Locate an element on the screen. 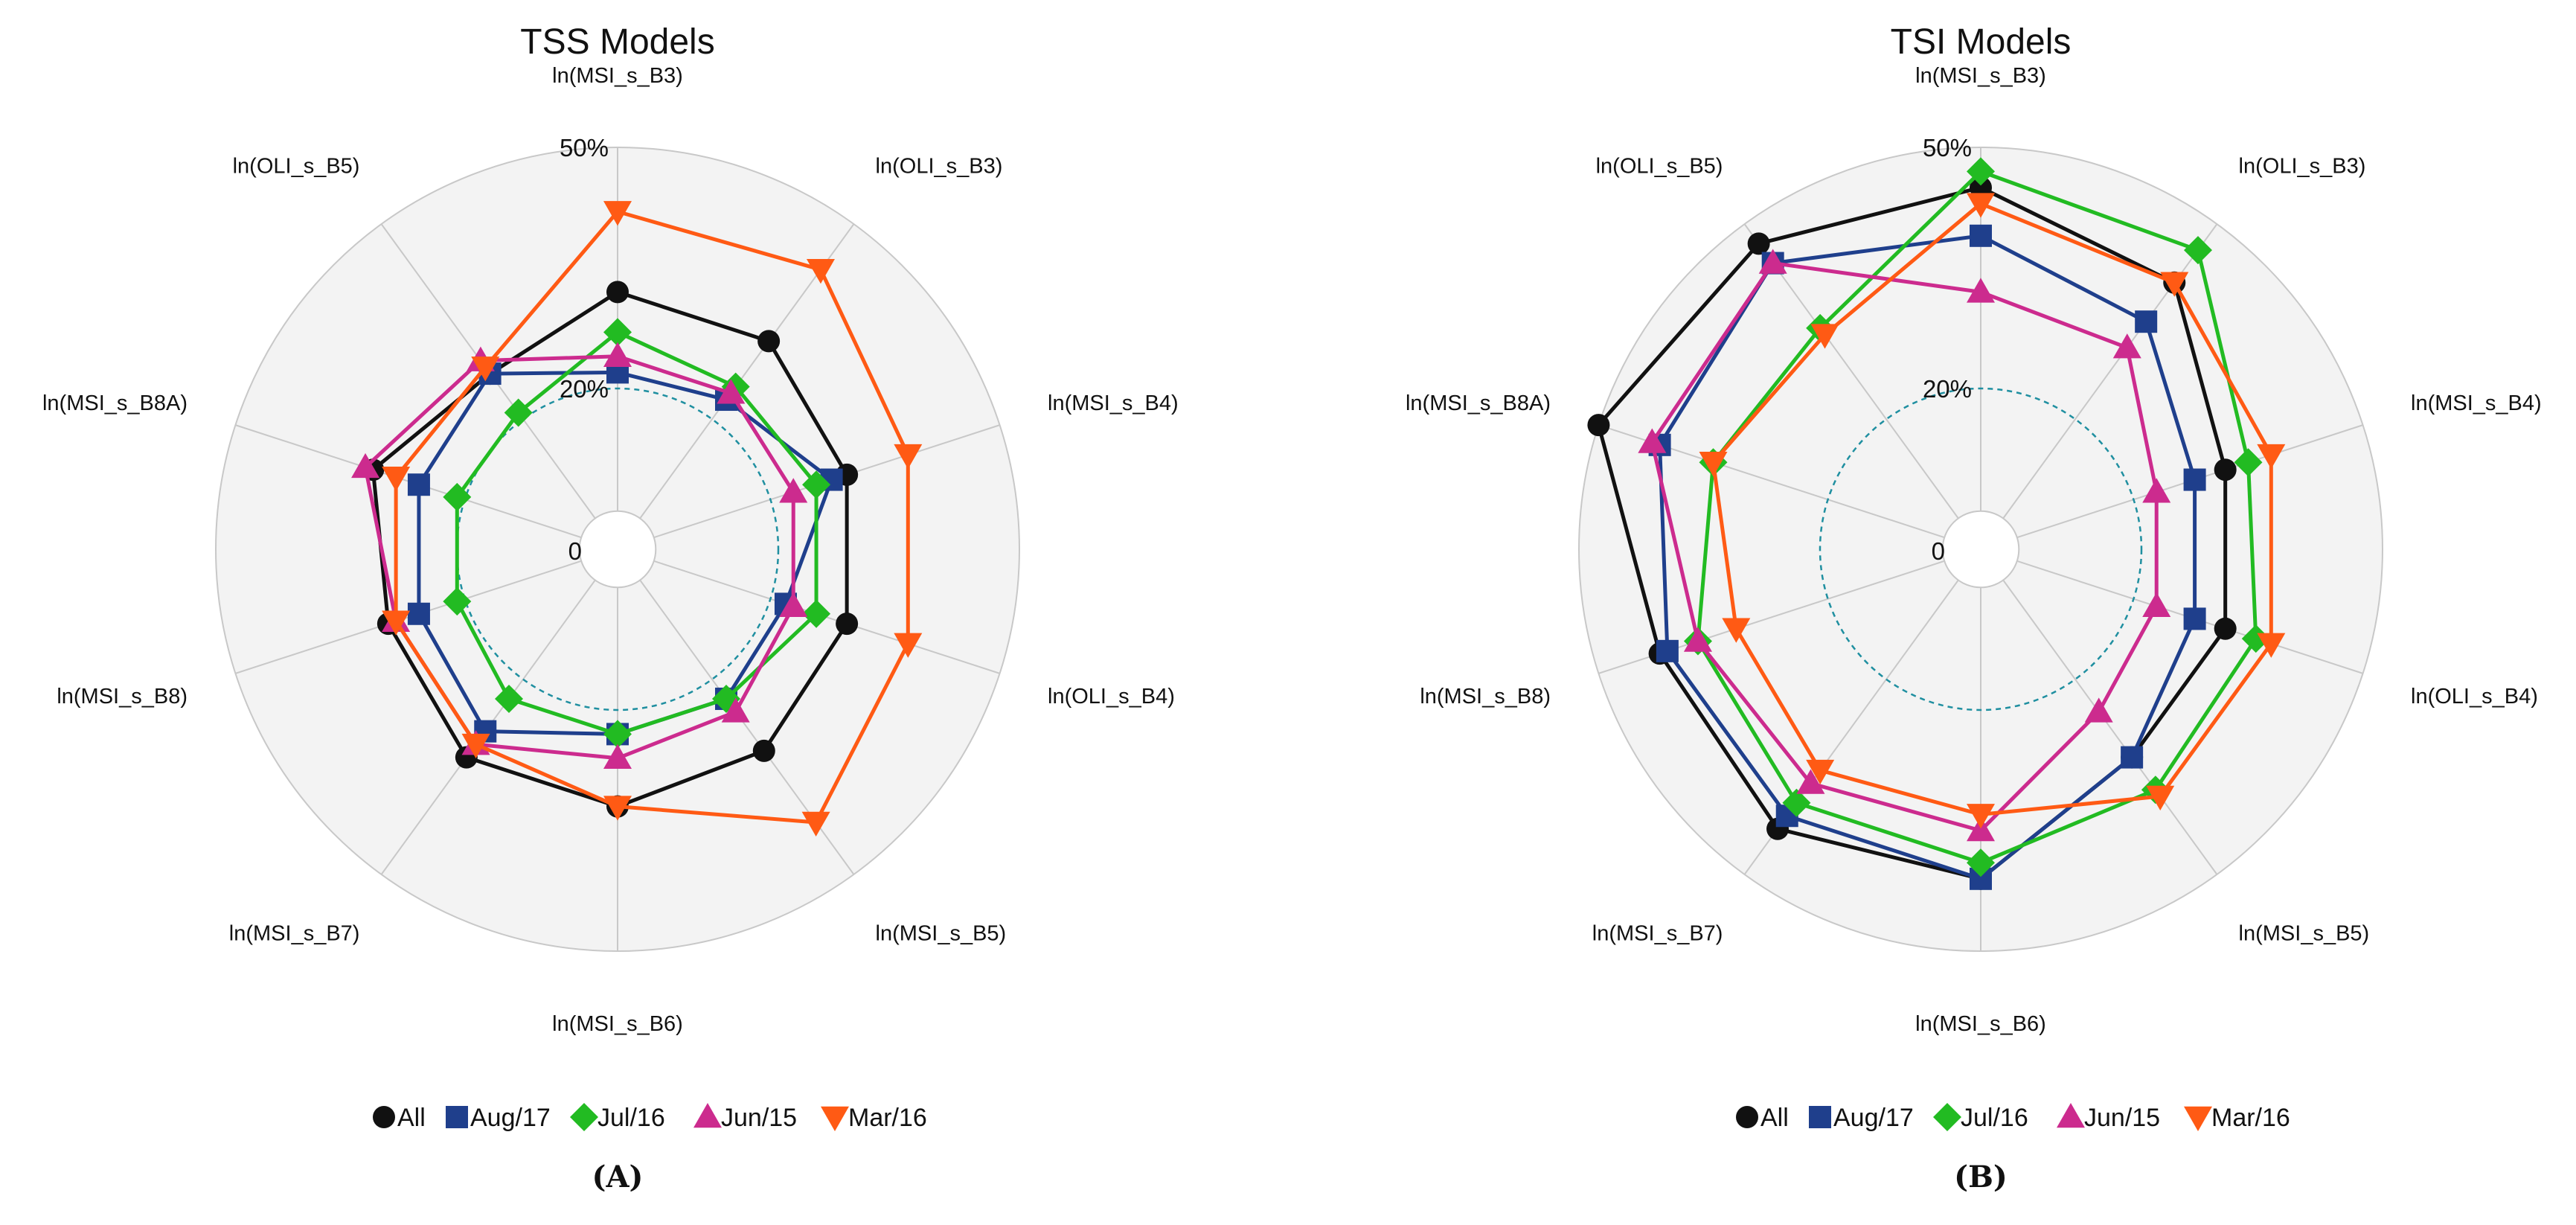 The image size is (2576, 1225). tick-label-2: 50% is located at coordinates (1947, 147).